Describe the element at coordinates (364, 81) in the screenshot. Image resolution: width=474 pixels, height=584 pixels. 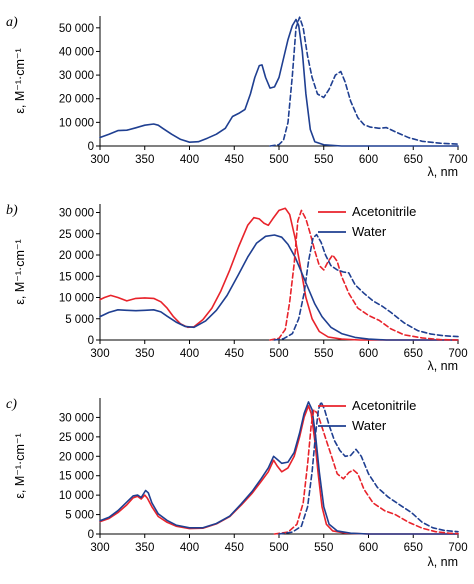
I see `series-line-dashed` at that location.